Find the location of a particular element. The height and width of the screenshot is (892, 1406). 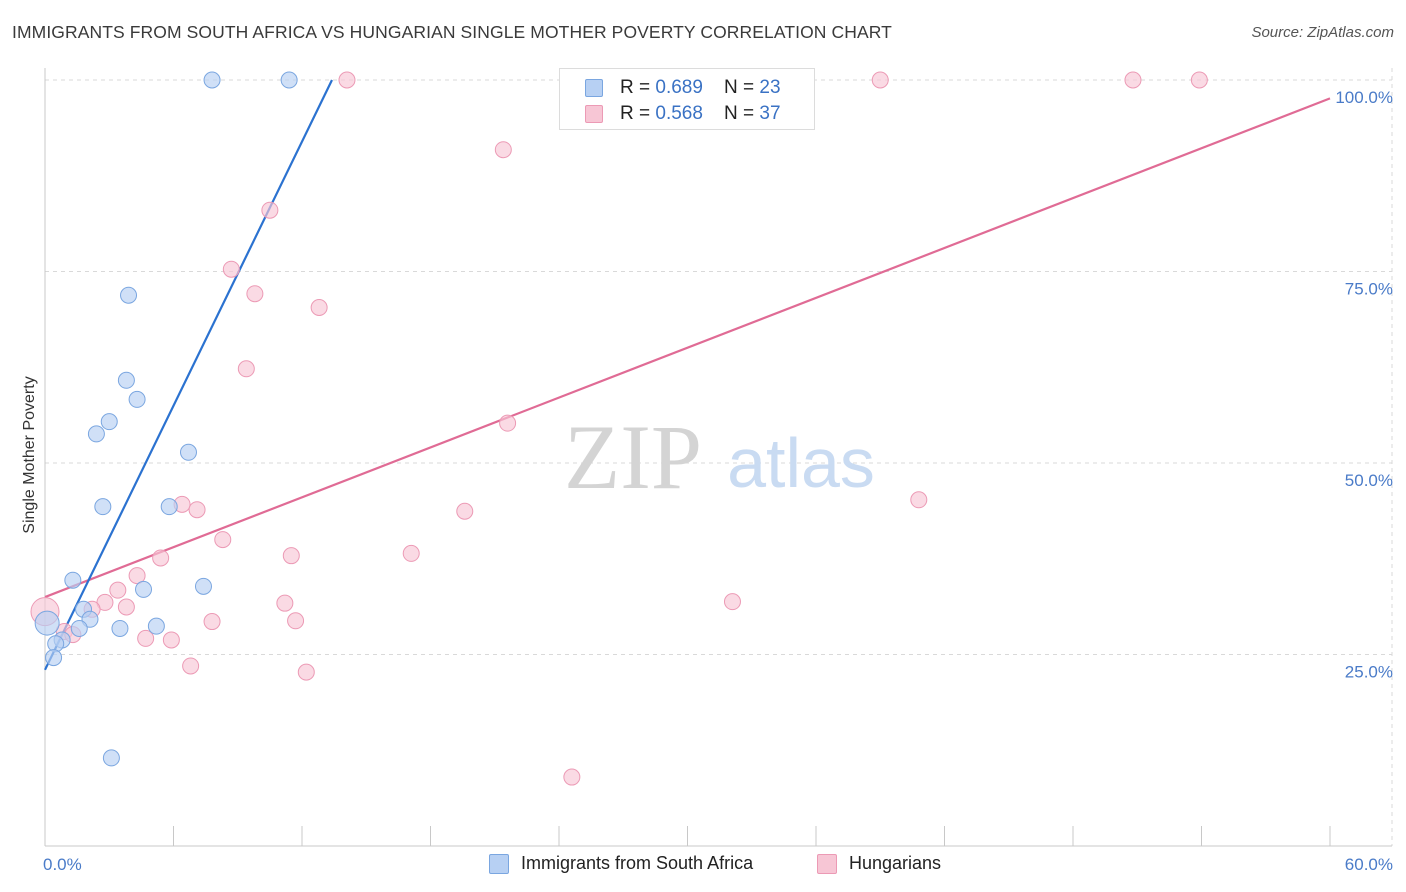

legend-n-value: 37 is located at coordinates (770, 113).